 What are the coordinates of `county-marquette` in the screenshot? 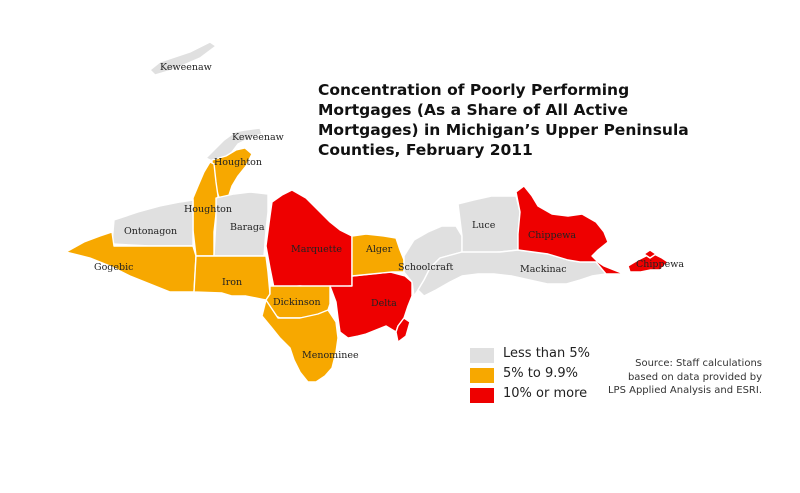 It's located at (309, 239).